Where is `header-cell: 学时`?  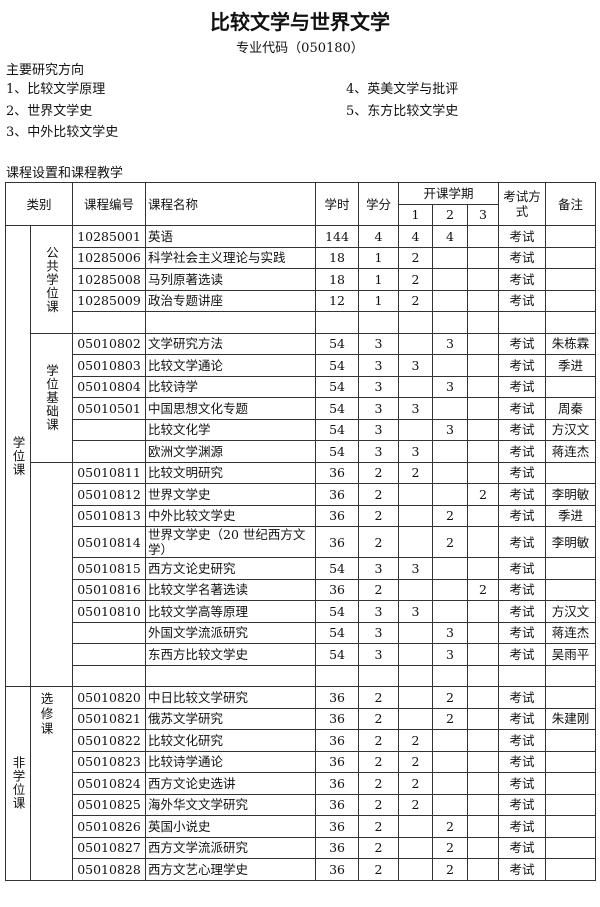 header-cell: 学时 is located at coordinates (337, 204).